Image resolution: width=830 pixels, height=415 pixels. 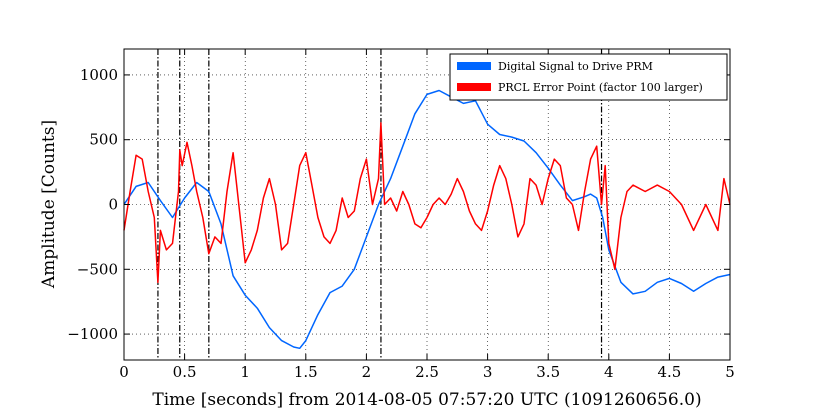 What do you see at coordinates (103, 140) in the screenshot?
I see `y-tick-label: 500` at bounding box center [103, 140].